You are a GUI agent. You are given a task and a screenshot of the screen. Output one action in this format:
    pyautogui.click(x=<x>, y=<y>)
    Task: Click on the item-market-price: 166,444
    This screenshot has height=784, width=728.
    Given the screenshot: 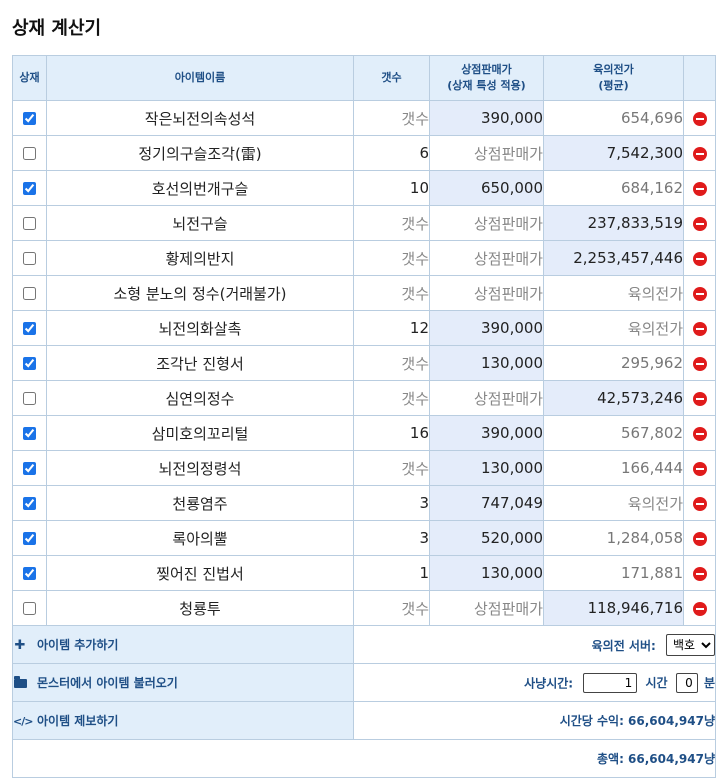 What is the action you would take?
    pyautogui.click(x=613, y=468)
    